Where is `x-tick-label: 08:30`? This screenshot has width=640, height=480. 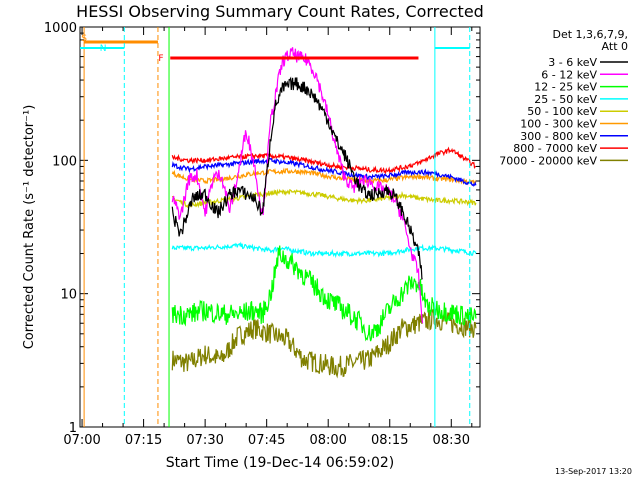 x-tick-label: 08:30 is located at coordinates (451, 440).